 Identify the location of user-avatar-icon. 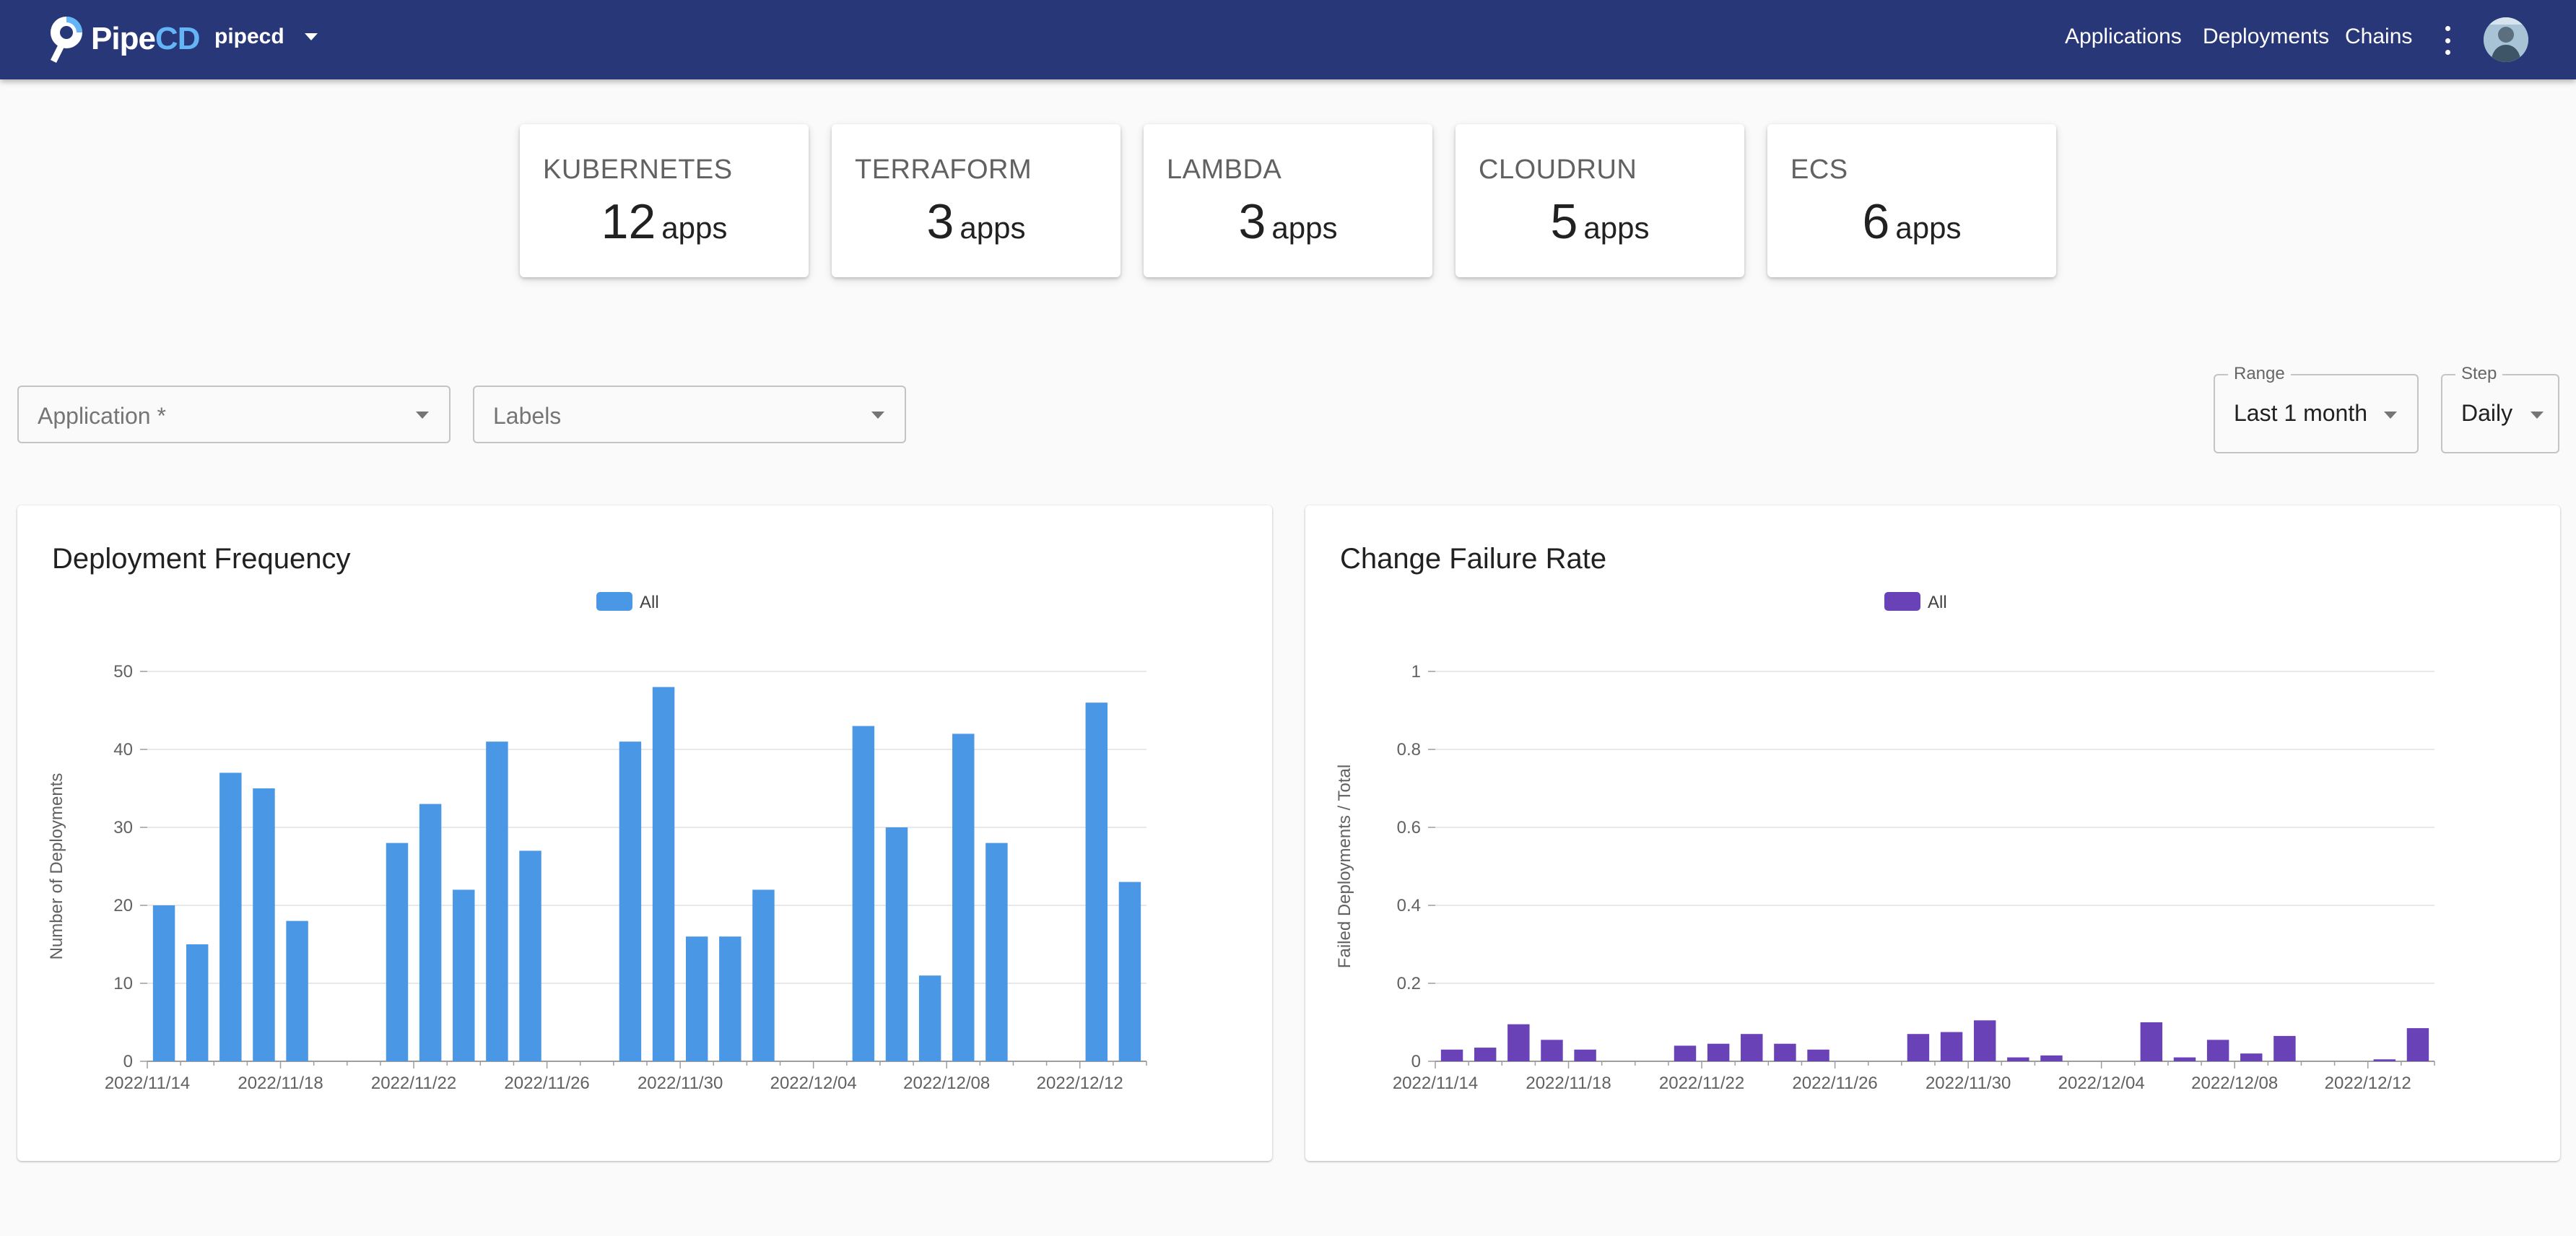
(2506, 39).